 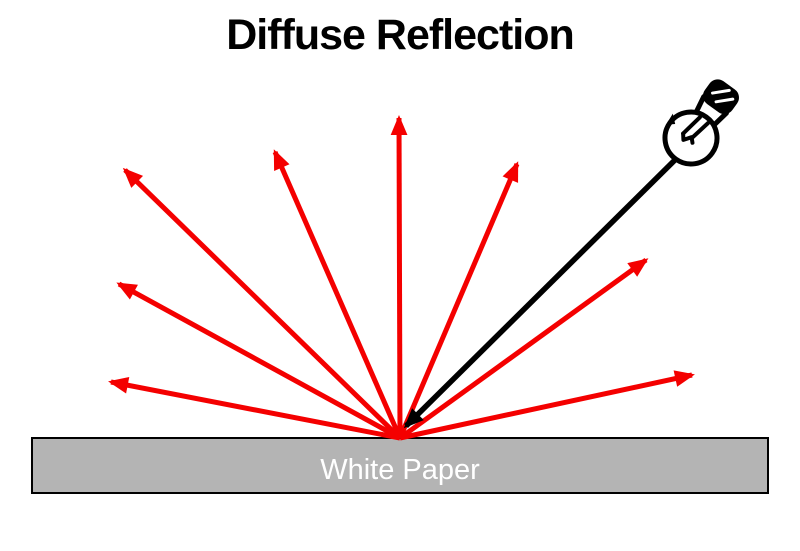 What do you see at coordinates (695, 127) in the screenshot?
I see `bulb-filament-supports` at bounding box center [695, 127].